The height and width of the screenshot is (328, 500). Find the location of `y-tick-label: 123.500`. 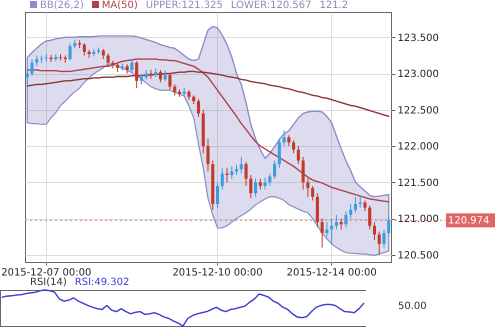

y-tick-label: 123.500 is located at coordinates (418, 38).